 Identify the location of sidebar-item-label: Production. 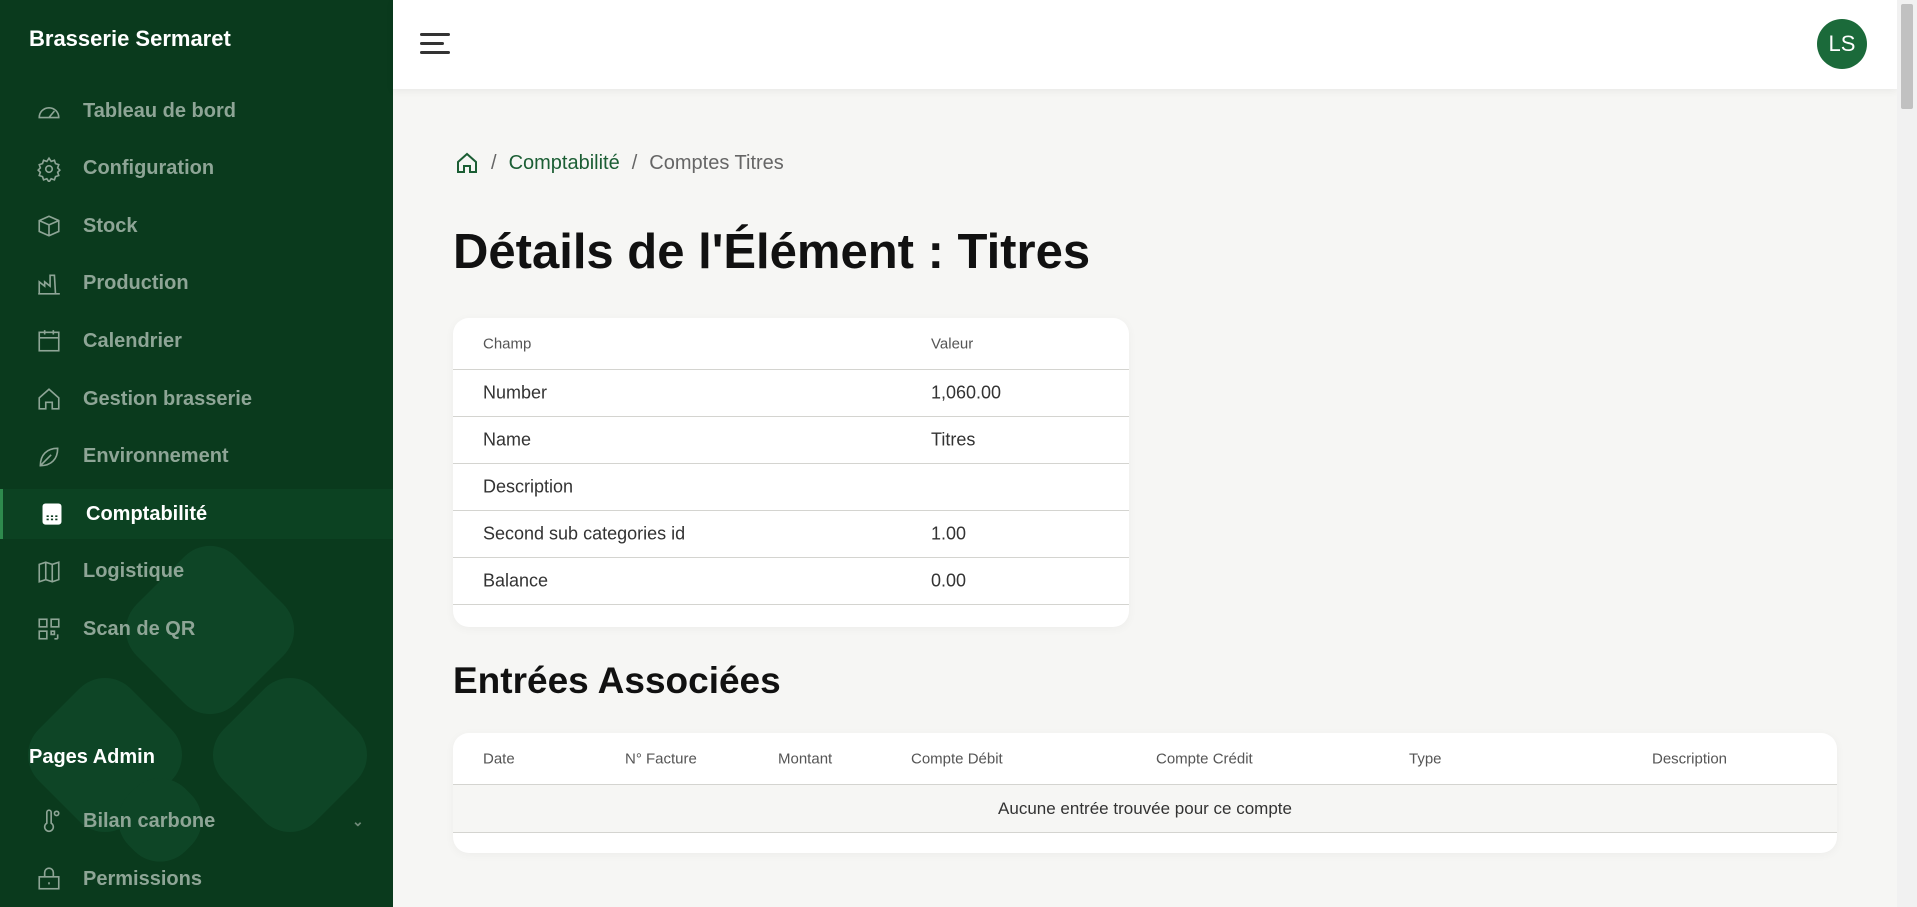
(136, 283).